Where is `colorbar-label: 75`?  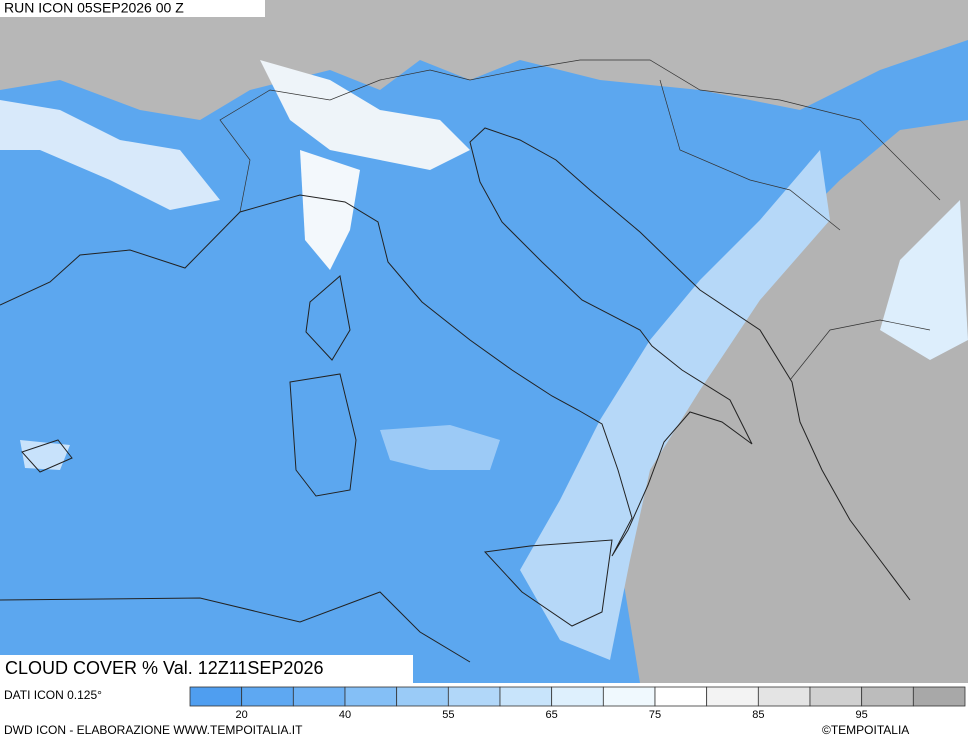 colorbar-label: 75 is located at coordinates (655, 715).